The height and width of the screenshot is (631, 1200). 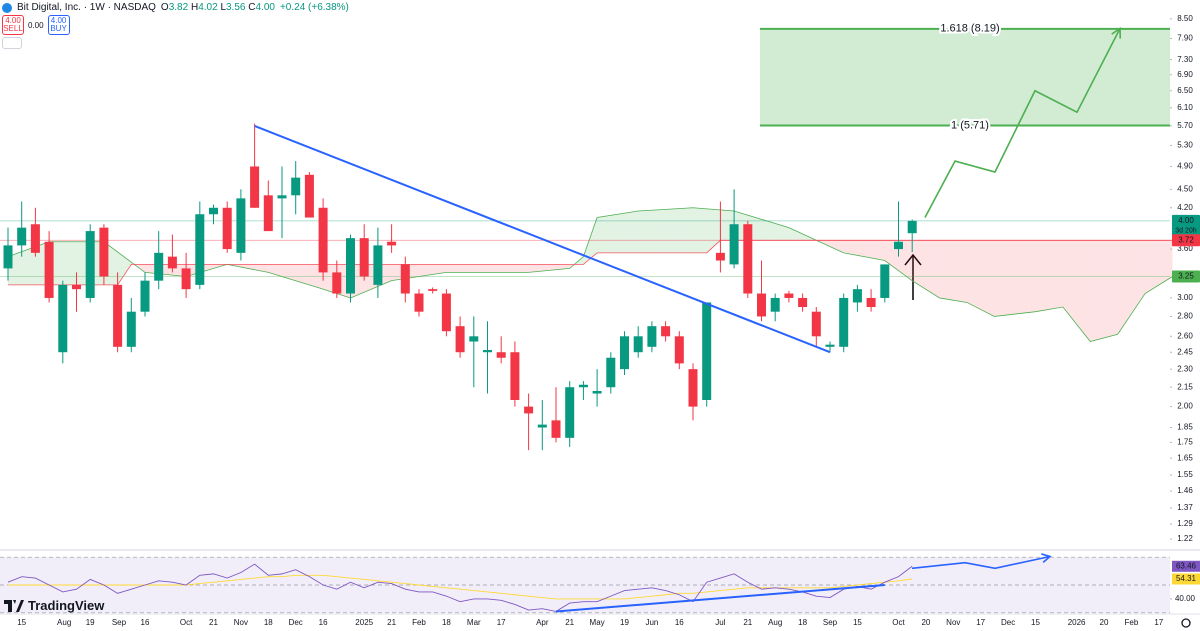 What do you see at coordinates (1185, 207) in the screenshot?
I see `y-tick-label: 4.20` at bounding box center [1185, 207].